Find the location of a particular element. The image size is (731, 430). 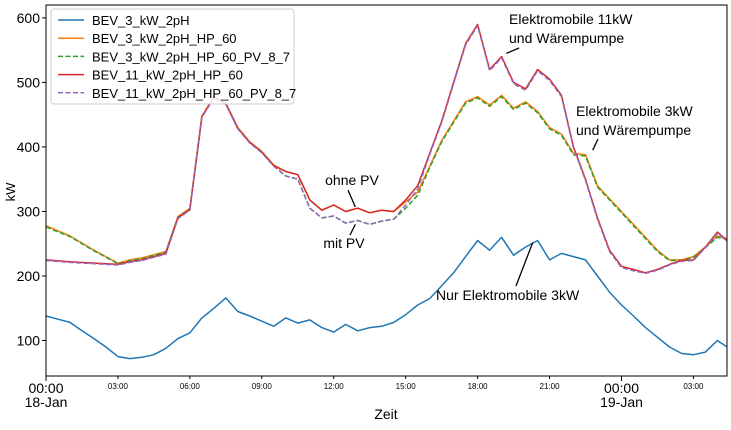

annotation-ohne-pv-arrow is located at coordinates (351, 198).